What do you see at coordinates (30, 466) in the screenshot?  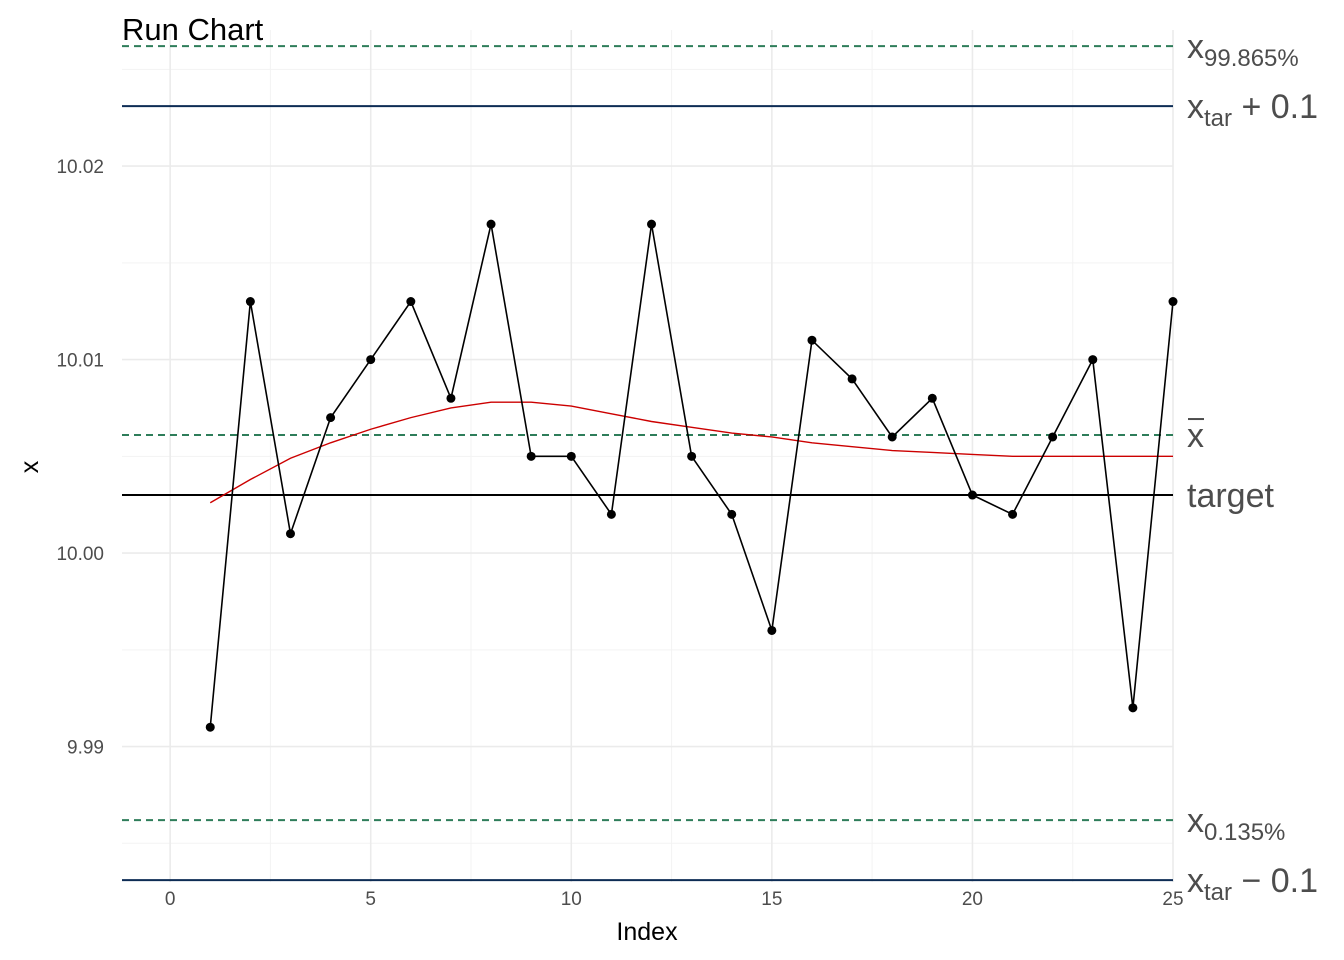 I see `y-axis-title: x` at bounding box center [30, 466].